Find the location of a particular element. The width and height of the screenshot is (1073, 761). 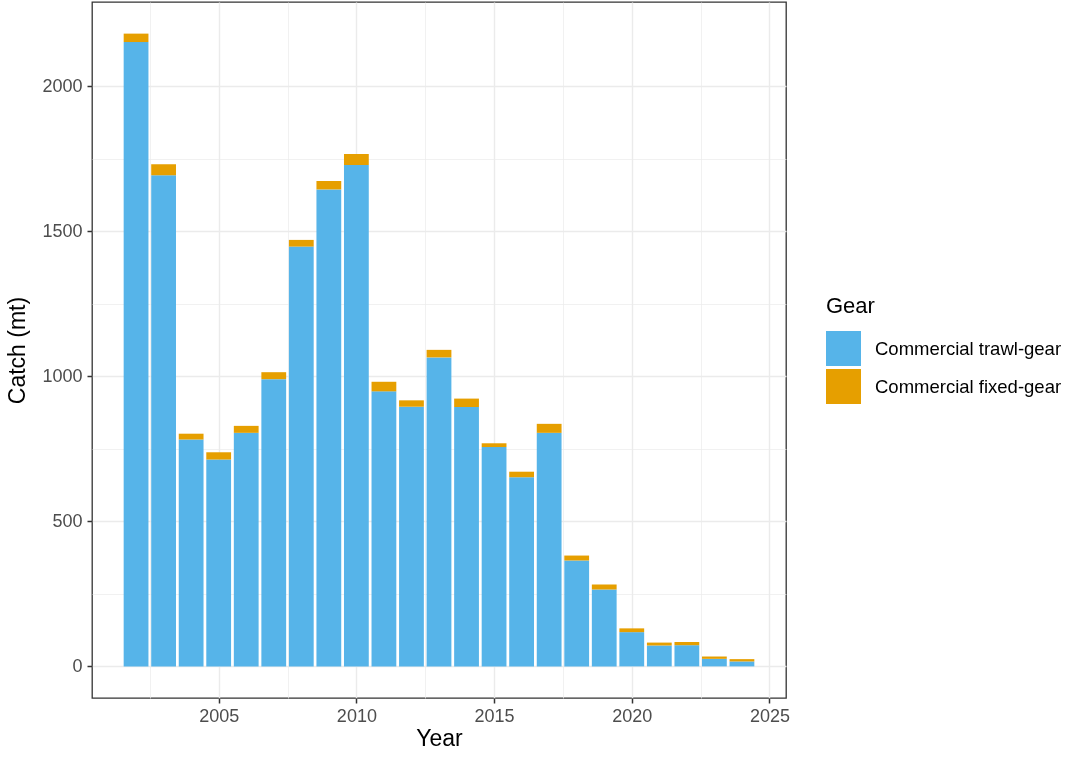

legend-label: Commercial fixed-gear is located at coordinates (968, 386).